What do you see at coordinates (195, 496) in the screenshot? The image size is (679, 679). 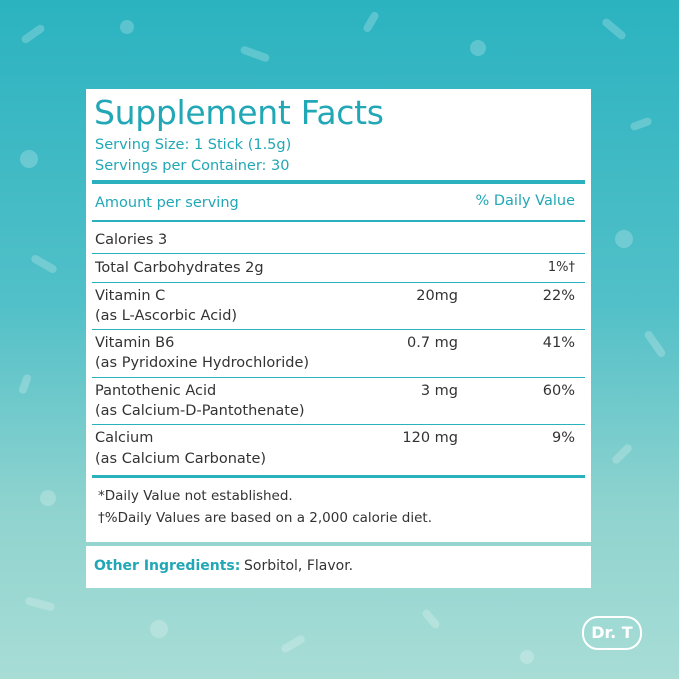 I see `footnote-not-established: *Daily Value not established.` at bounding box center [195, 496].